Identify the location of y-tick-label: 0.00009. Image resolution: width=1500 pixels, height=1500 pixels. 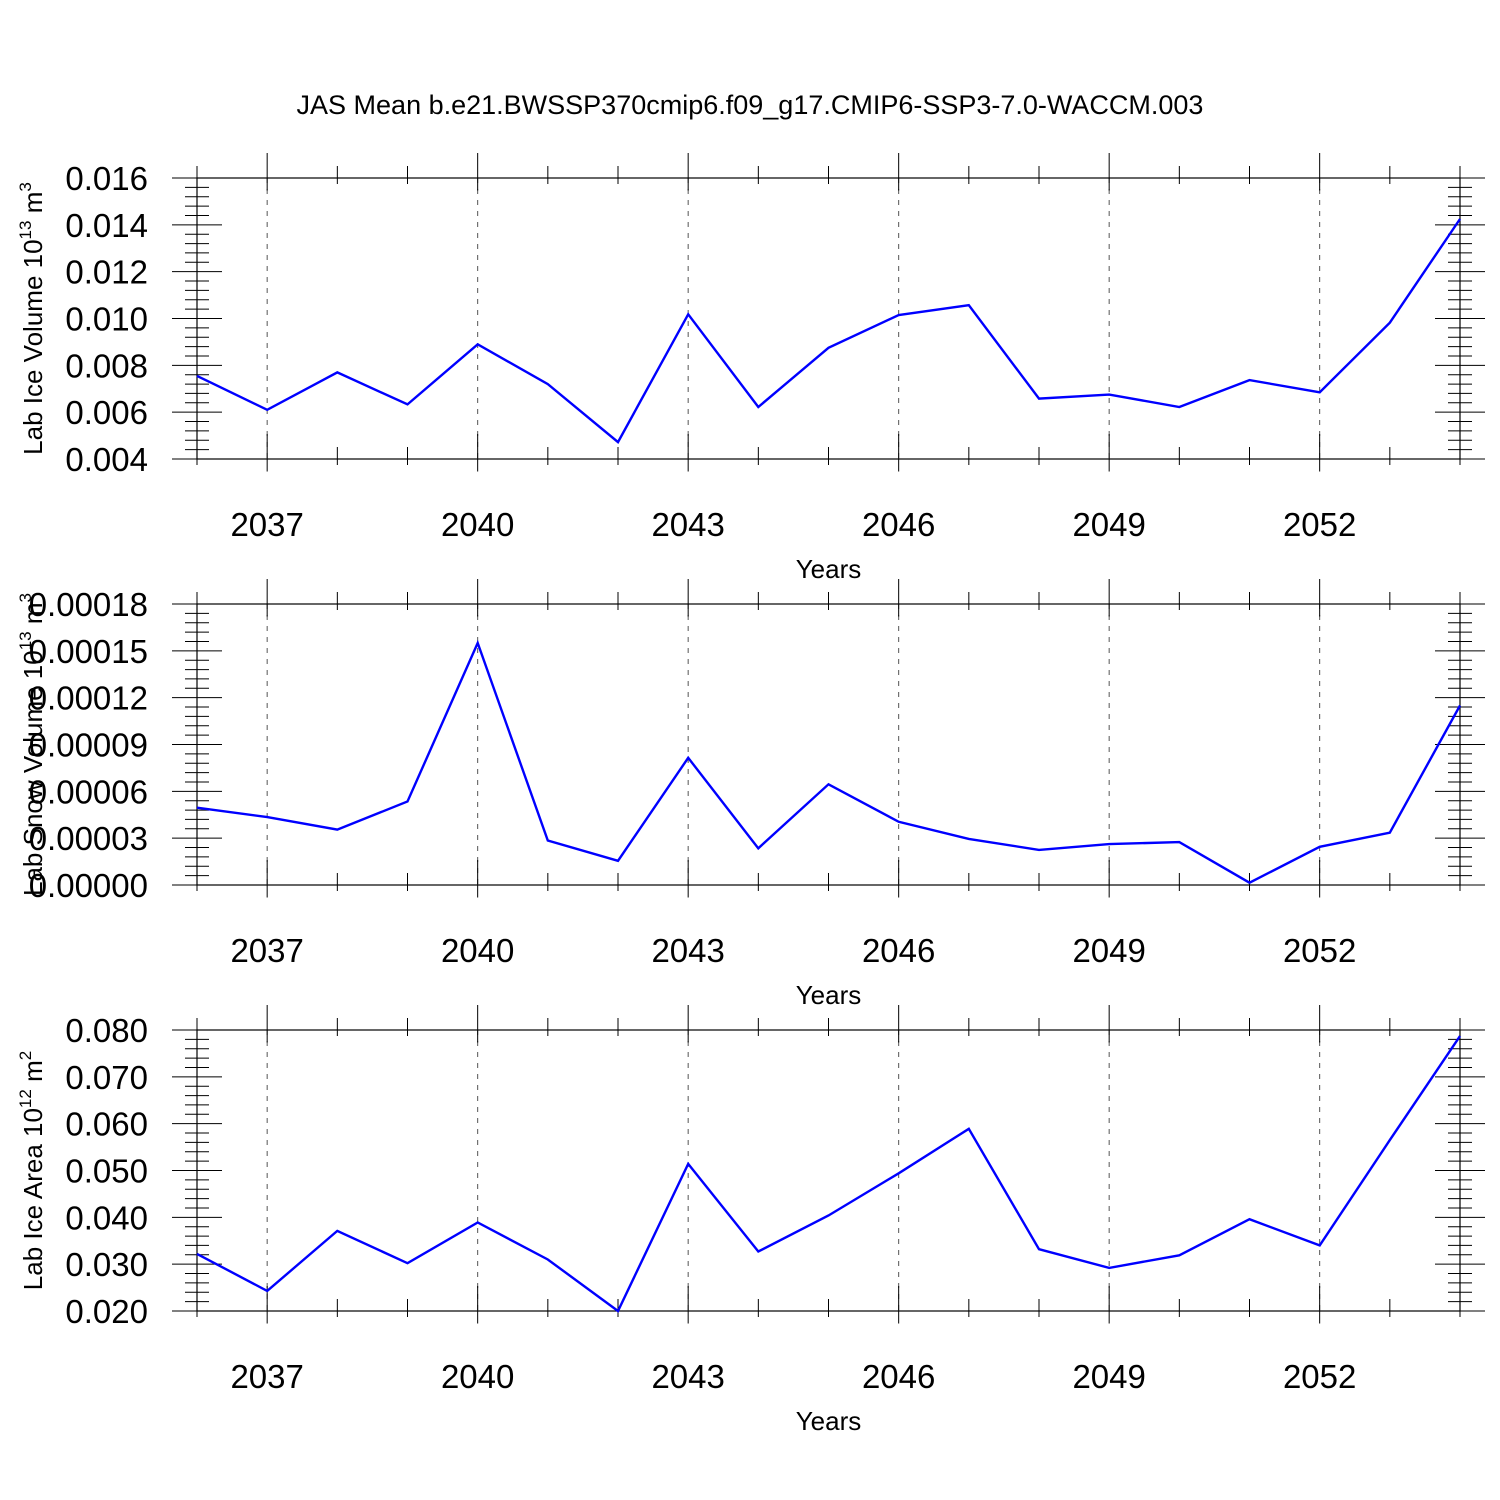
(88, 745).